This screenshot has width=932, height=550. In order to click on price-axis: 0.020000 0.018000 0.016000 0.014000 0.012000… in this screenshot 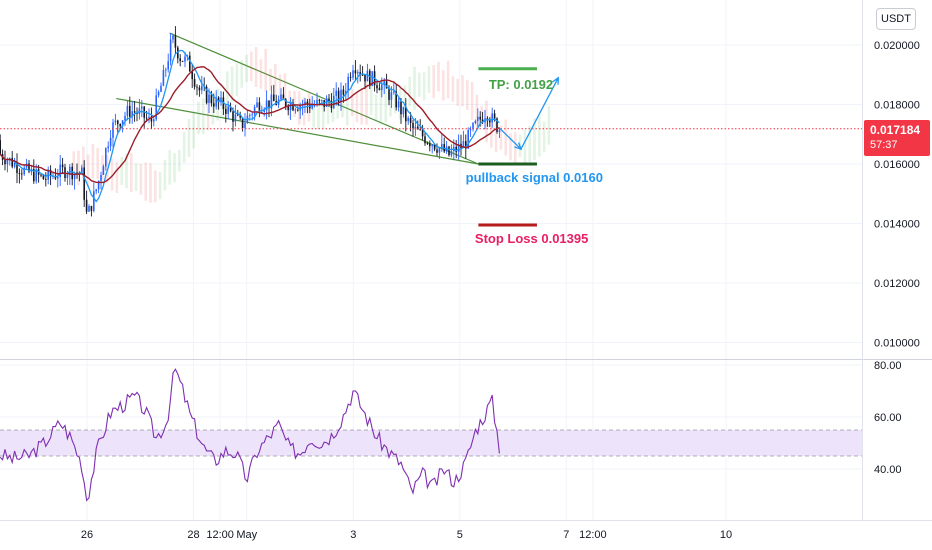, I will do `click(897, 195)`.